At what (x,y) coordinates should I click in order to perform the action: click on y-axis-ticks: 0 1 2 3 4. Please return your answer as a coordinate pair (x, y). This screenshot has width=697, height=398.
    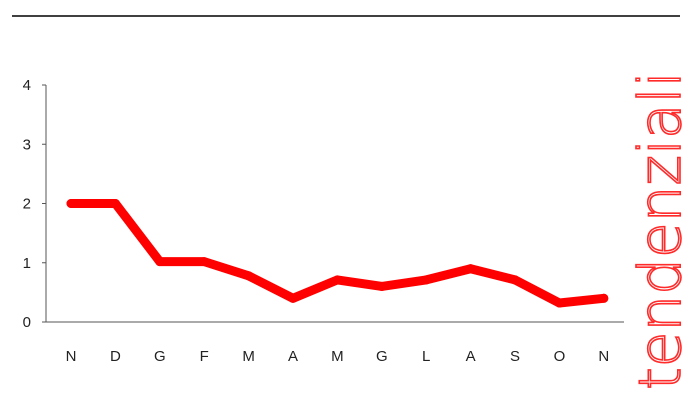
    Looking at the image, I should click on (34, 204).